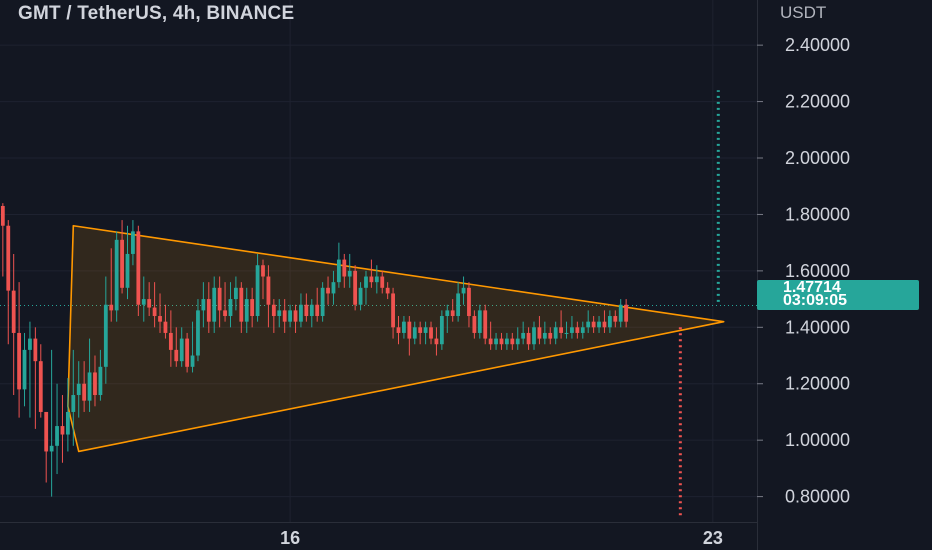  Describe the element at coordinates (817, 45) in the screenshot. I see `y-tick-label: 2.40000` at that location.